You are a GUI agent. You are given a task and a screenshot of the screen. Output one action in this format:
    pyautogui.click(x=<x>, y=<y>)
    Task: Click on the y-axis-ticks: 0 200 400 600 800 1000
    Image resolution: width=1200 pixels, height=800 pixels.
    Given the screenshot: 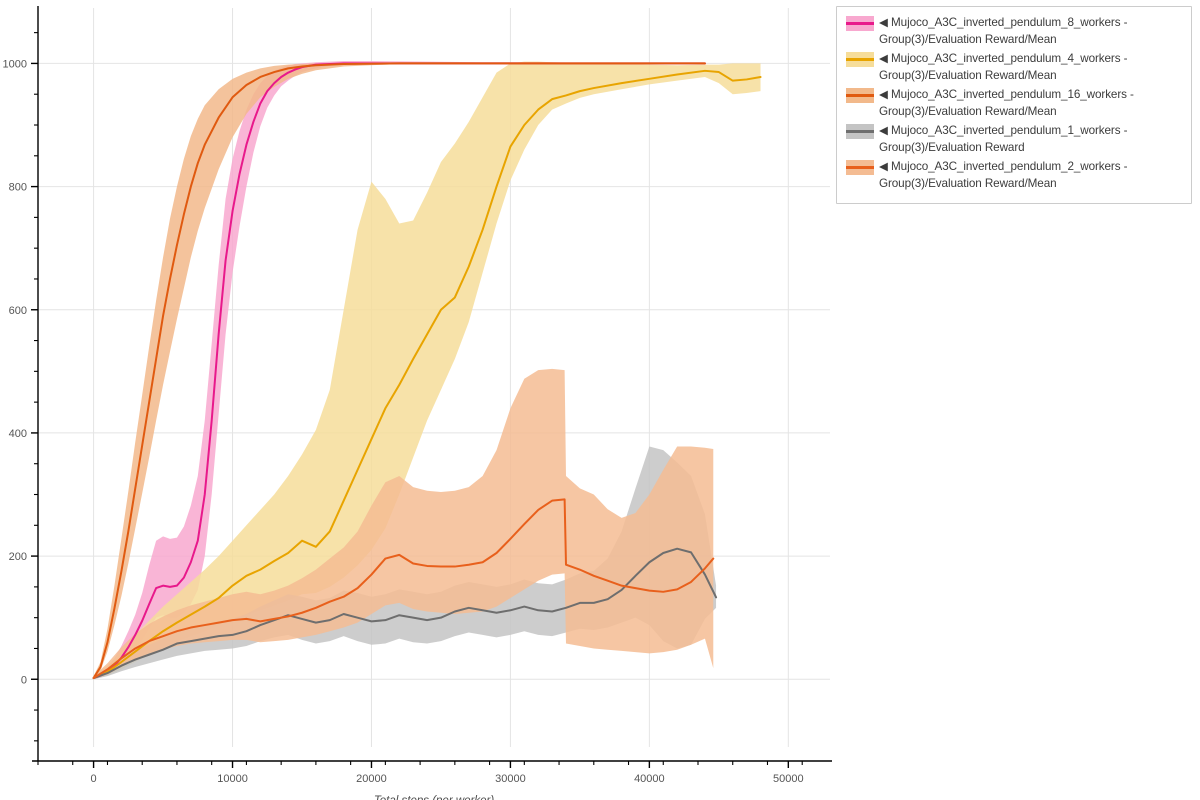 What is the action you would take?
    pyautogui.click(x=20, y=387)
    